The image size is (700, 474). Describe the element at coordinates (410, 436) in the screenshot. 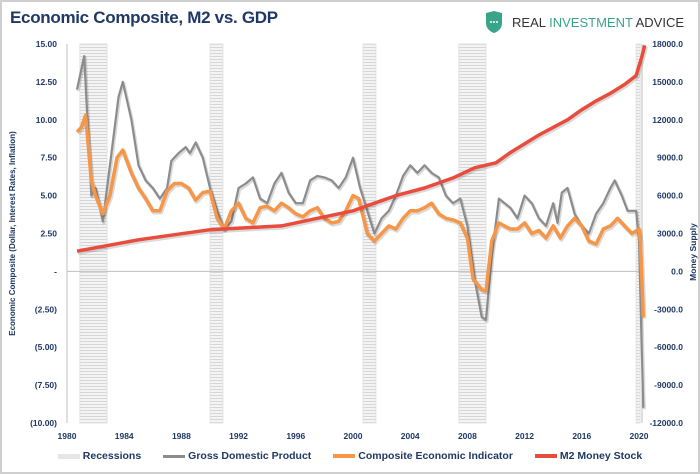

I see `x-tick-label: 2004` at that location.